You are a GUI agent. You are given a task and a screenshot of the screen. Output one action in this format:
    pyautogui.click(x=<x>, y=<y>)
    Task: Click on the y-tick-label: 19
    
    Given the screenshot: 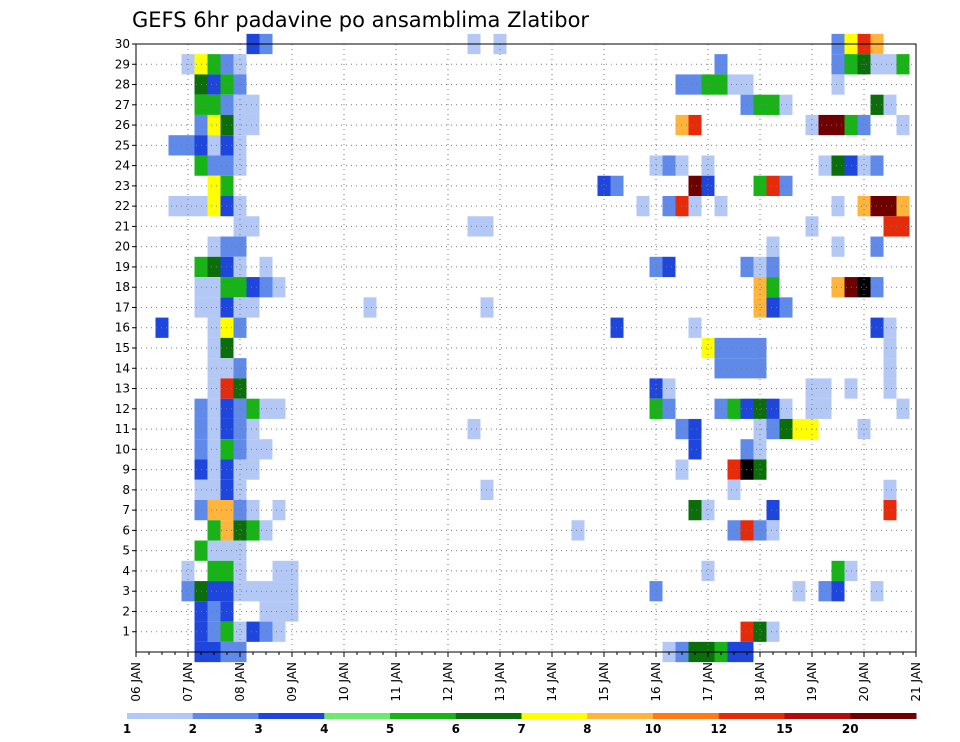 What is the action you would take?
    pyautogui.click(x=122, y=267)
    